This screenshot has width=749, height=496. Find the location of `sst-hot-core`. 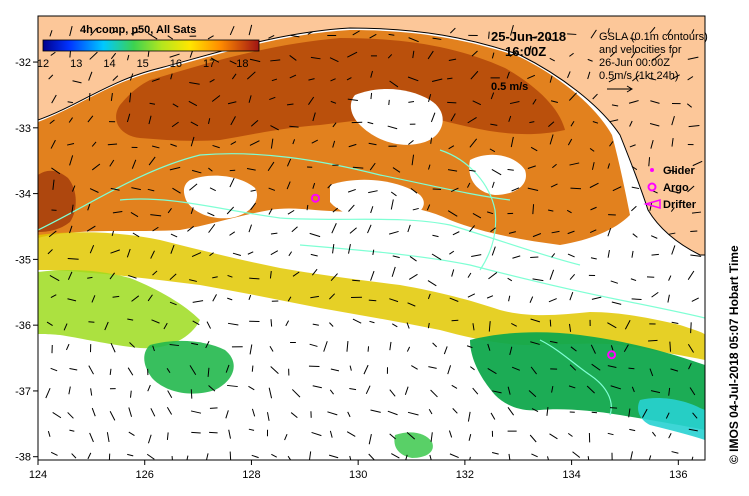

sst-hot-core is located at coordinates (340, 89).